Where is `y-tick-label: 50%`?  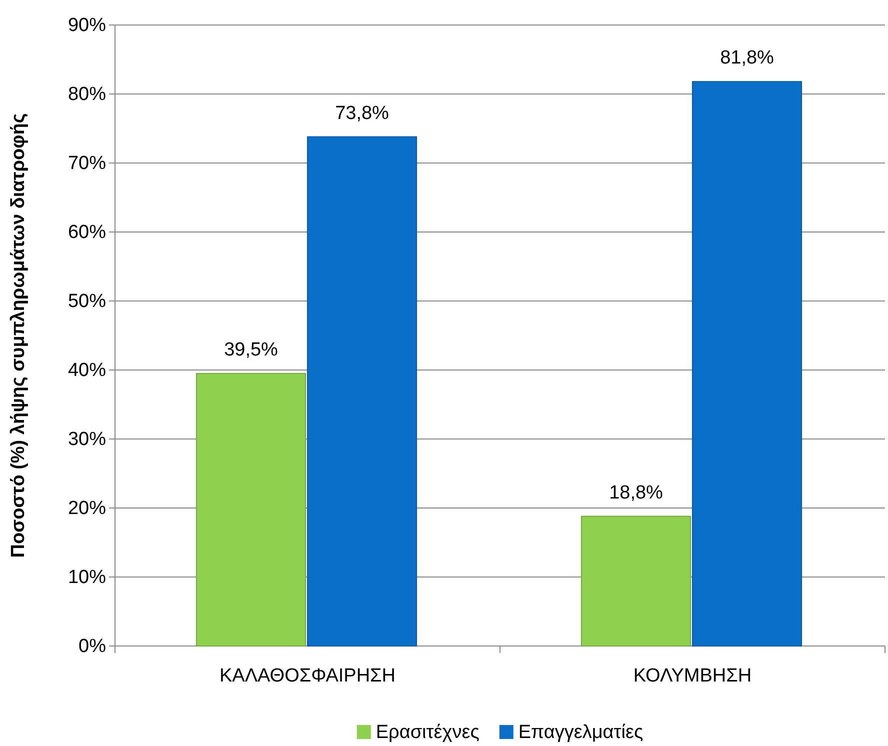 y-tick-label: 50% is located at coordinates (87, 301).